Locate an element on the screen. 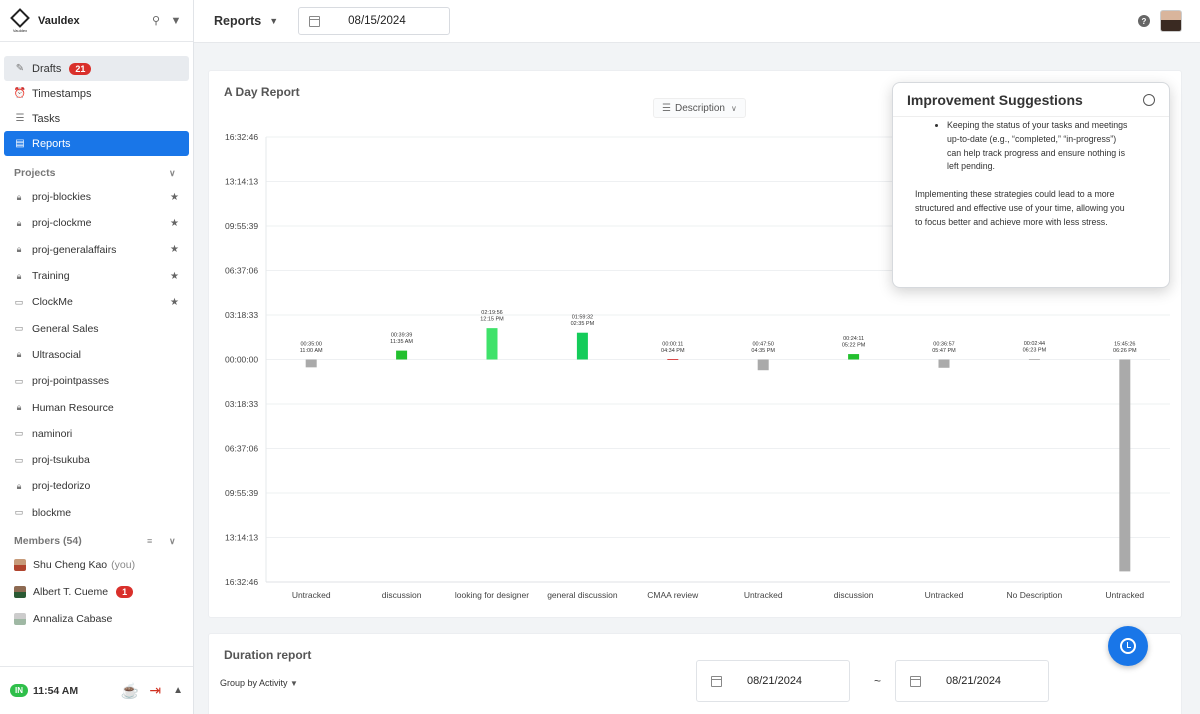 The height and width of the screenshot is (714, 1200). suggestions-header: Improvement Suggestions is located at coordinates (1031, 100).